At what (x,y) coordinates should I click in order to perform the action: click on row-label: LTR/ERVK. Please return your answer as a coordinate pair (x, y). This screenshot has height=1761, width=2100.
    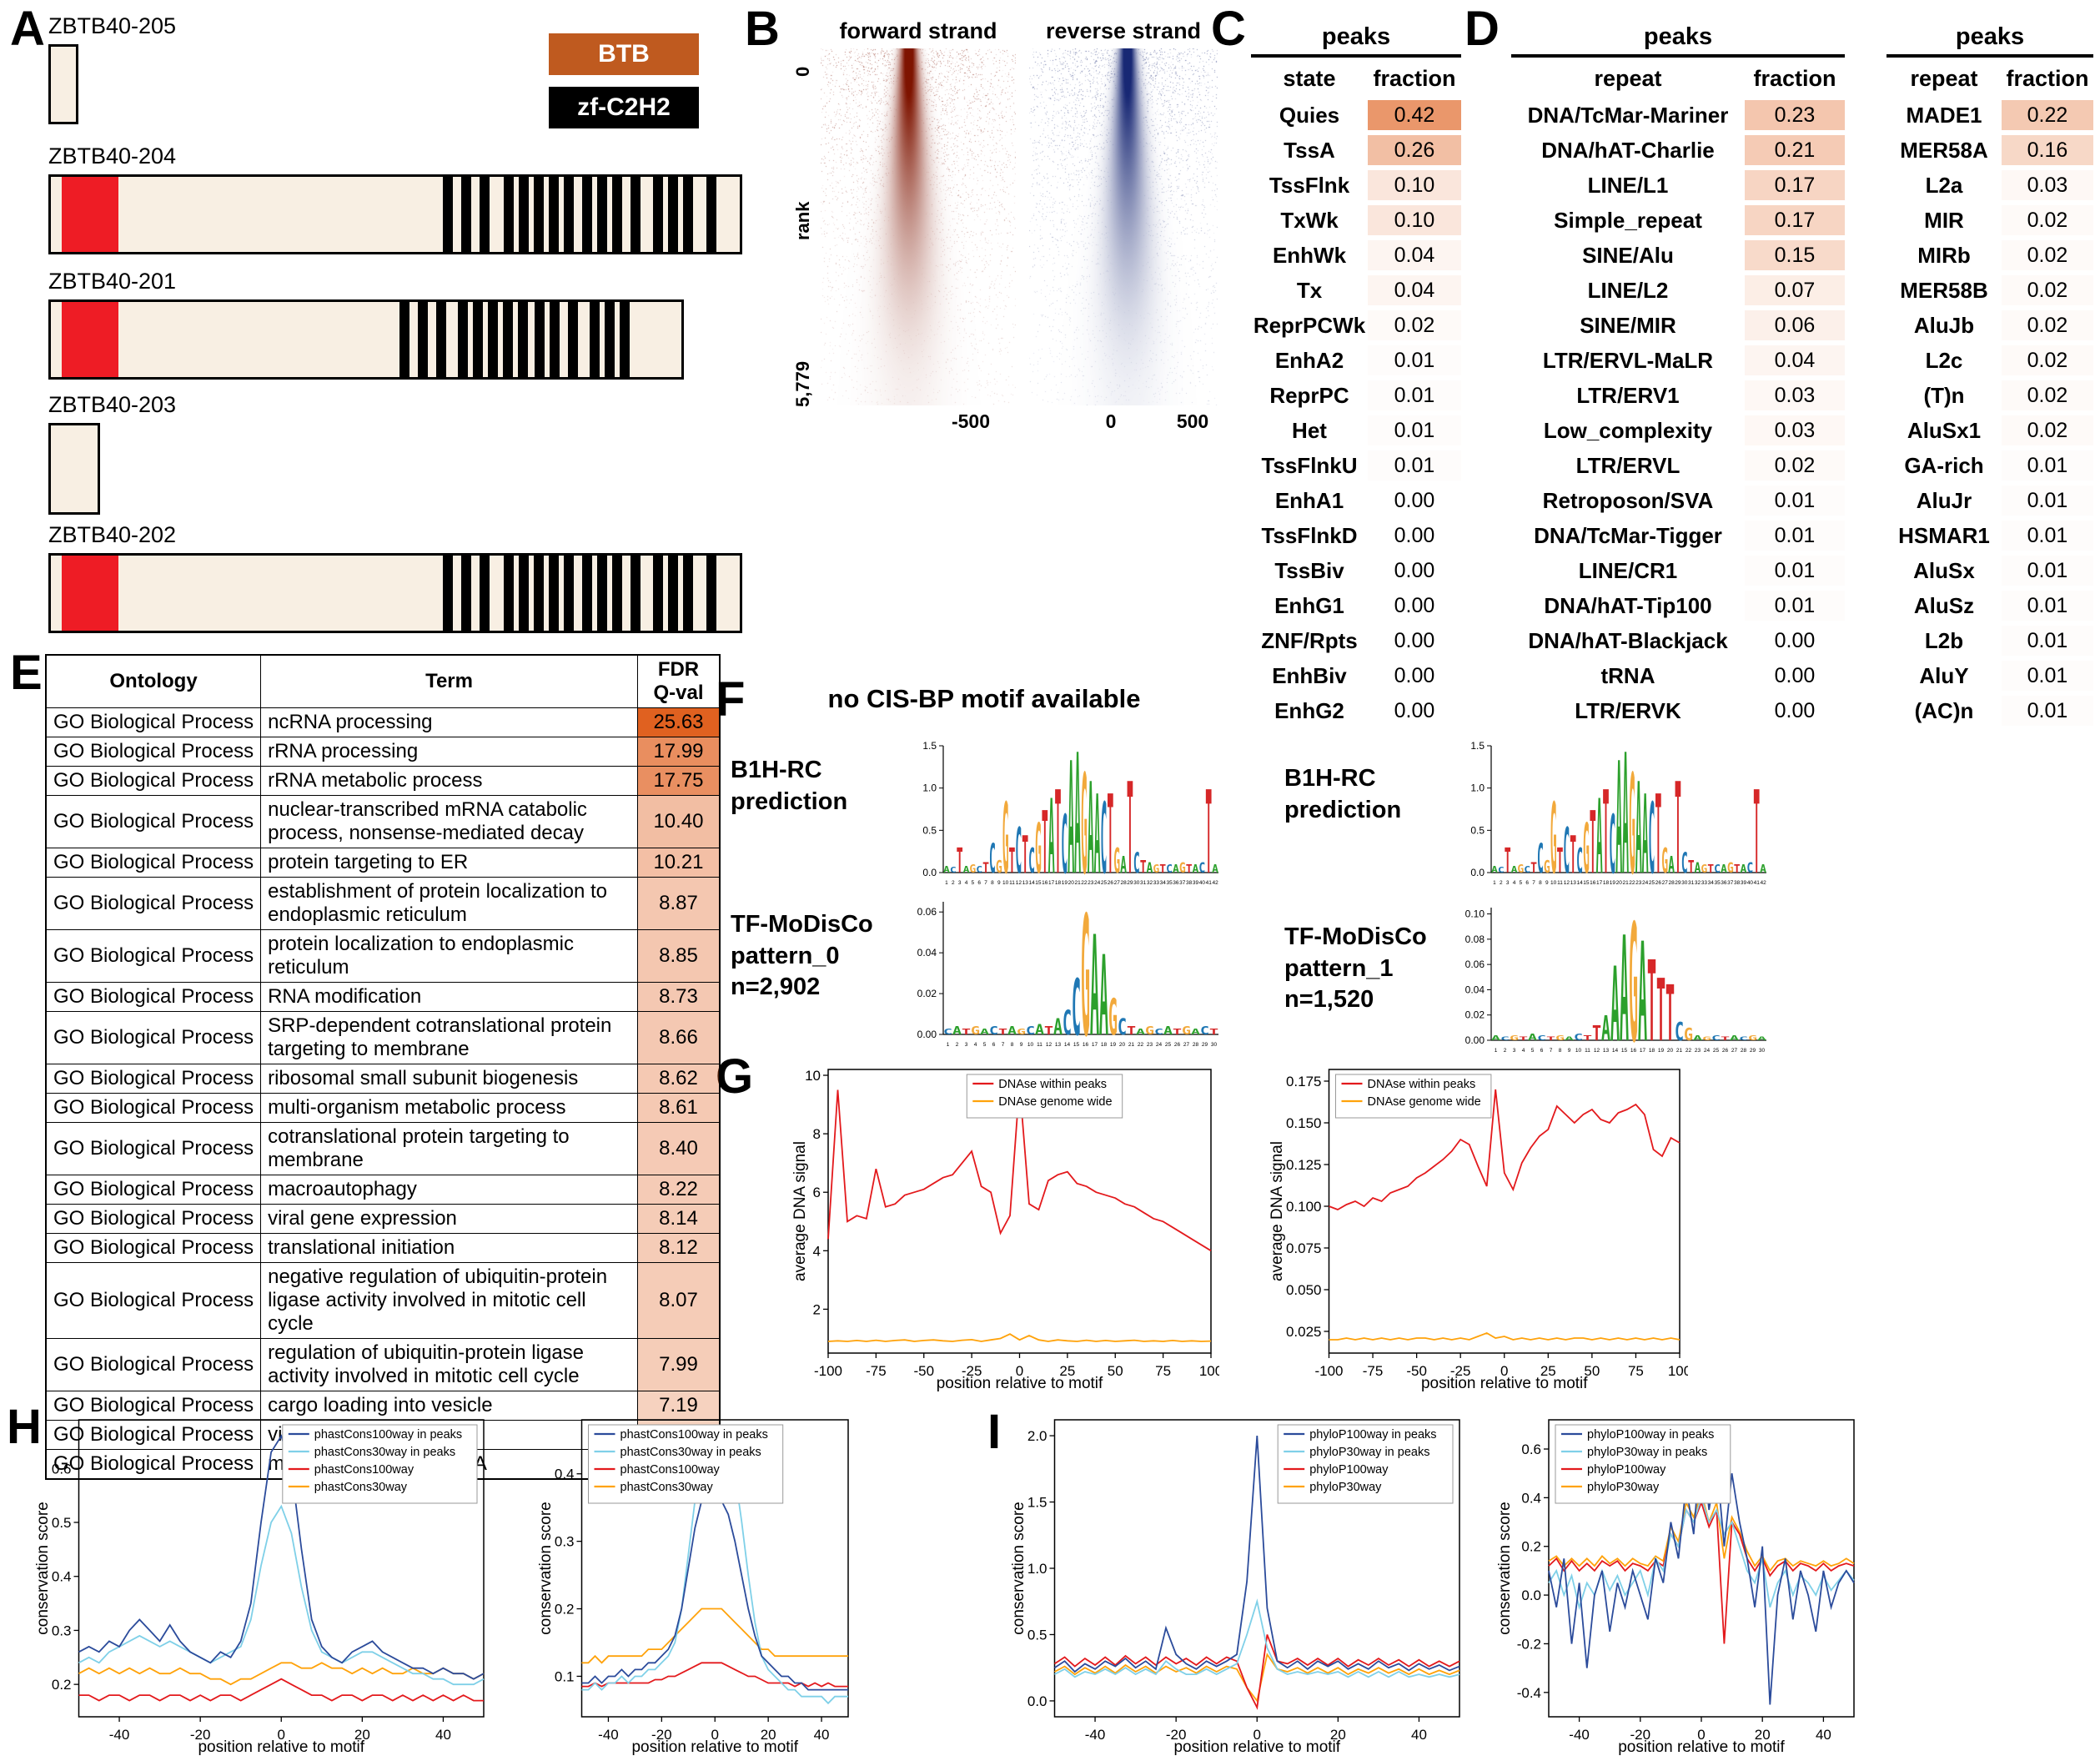
    Looking at the image, I should click on (1628, 710).